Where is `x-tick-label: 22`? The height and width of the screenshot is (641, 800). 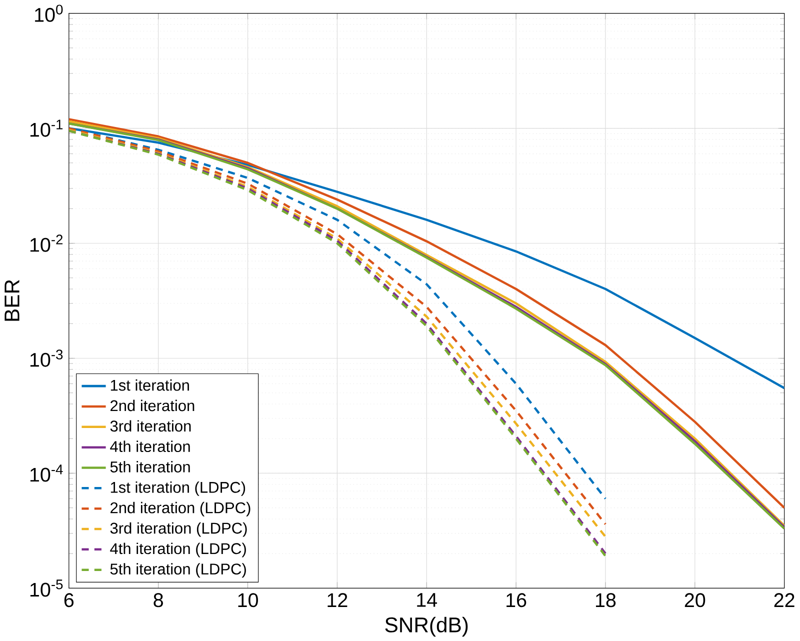 x-tick-label: 22 is located at coordinates (784, 600).